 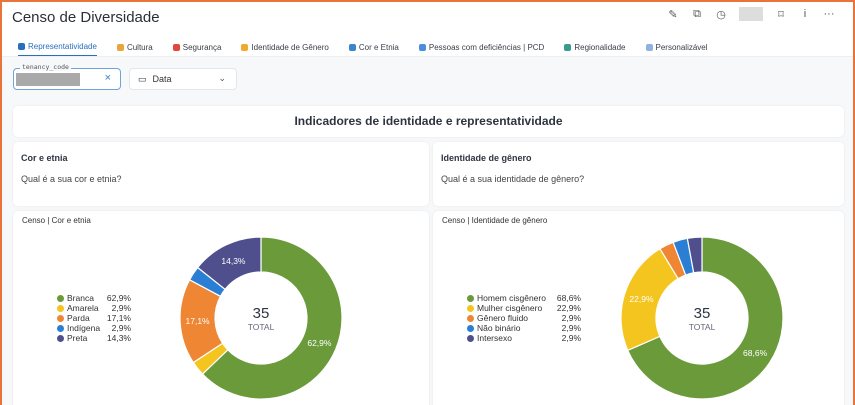 I want to click on redacted-value, so click(x=48, y=79).